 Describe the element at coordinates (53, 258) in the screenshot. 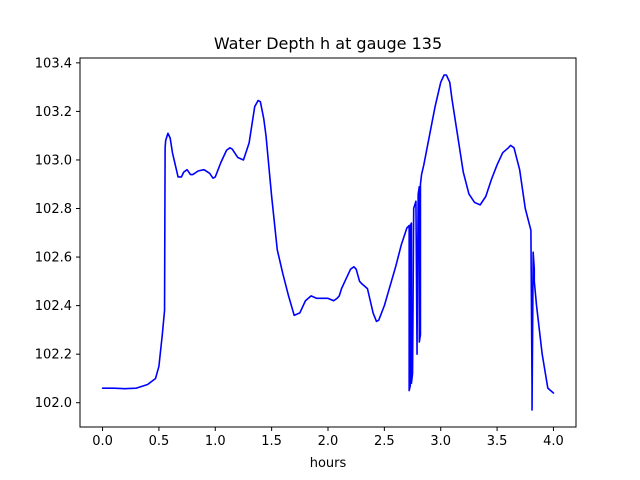

I see `y-tick-label: 102.6` at that location.